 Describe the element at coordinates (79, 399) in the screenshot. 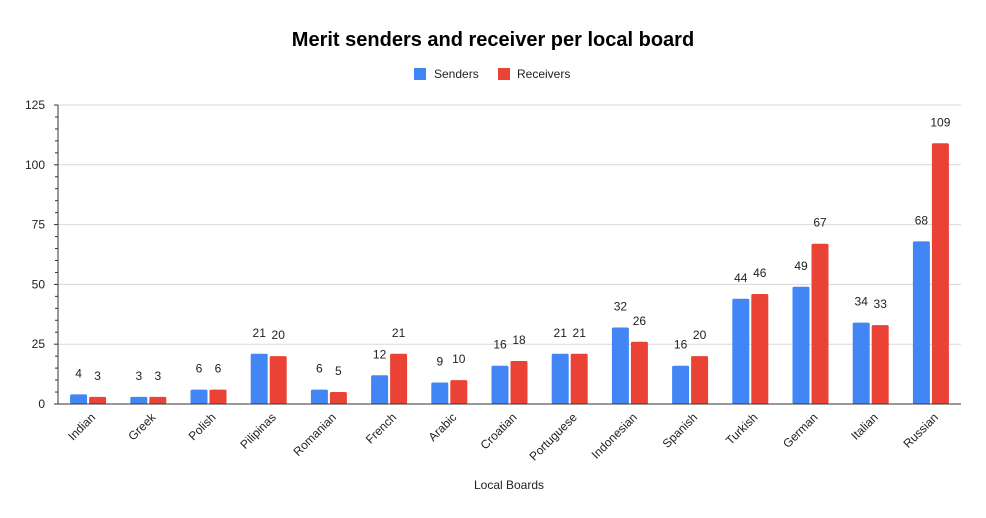

I see `bar-senders-indian` at that location.